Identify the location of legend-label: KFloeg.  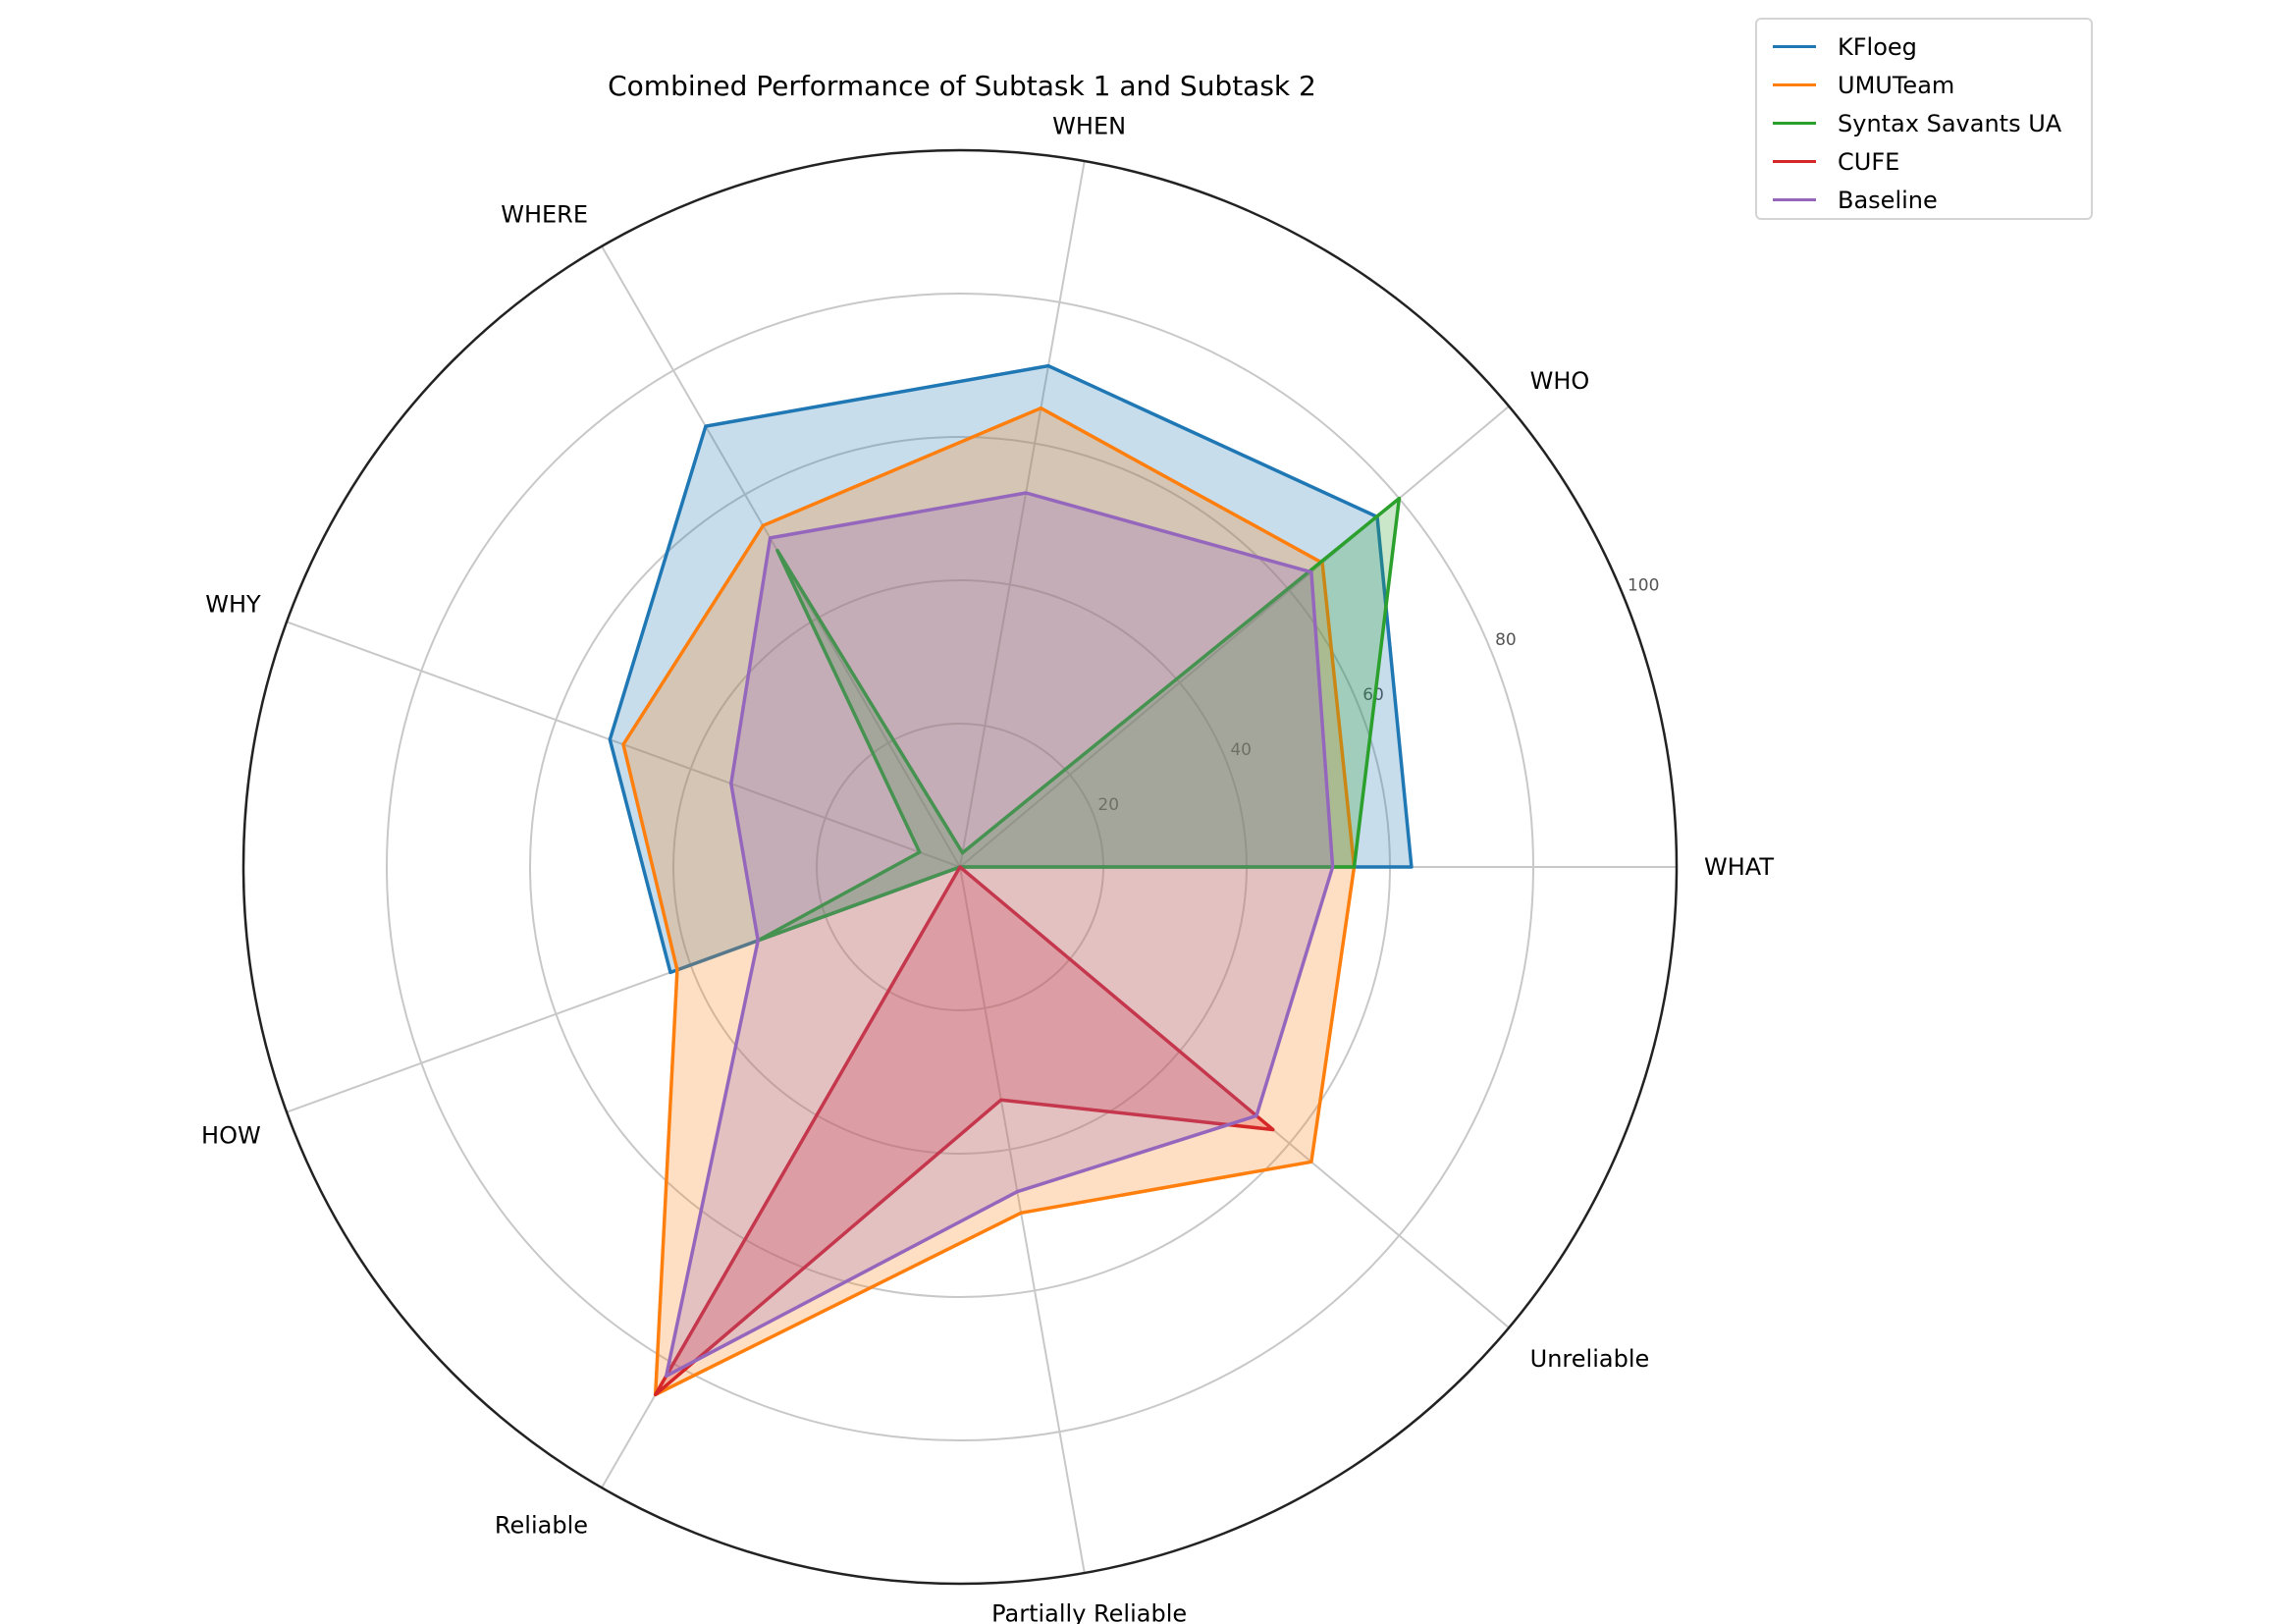
(1877, 46).